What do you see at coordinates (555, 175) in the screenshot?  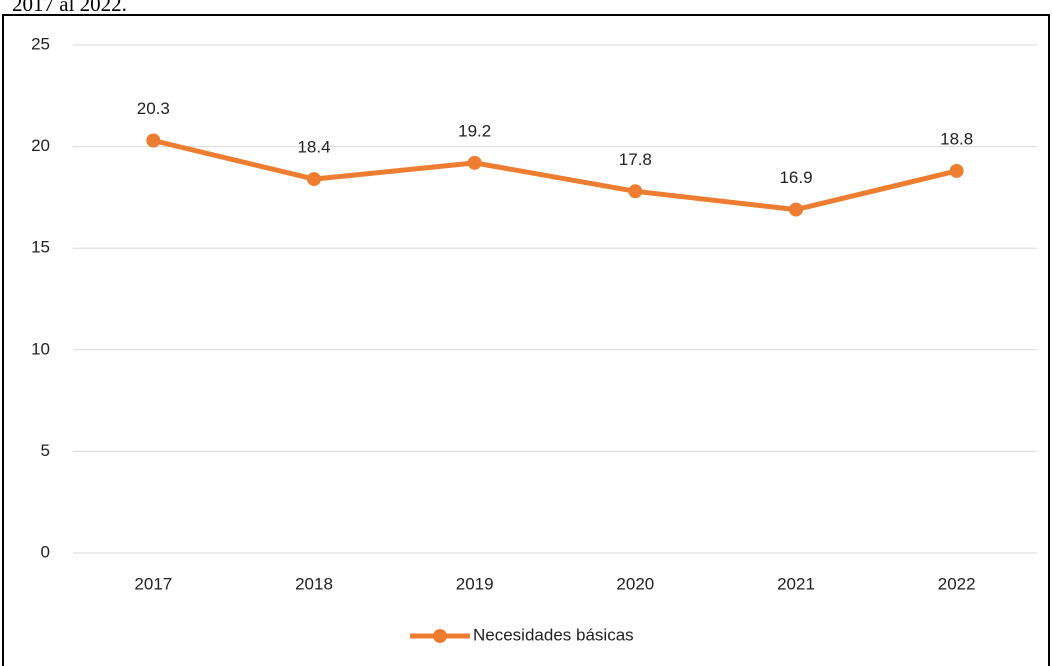 I see `series-line` at bounding box center [555, 175].